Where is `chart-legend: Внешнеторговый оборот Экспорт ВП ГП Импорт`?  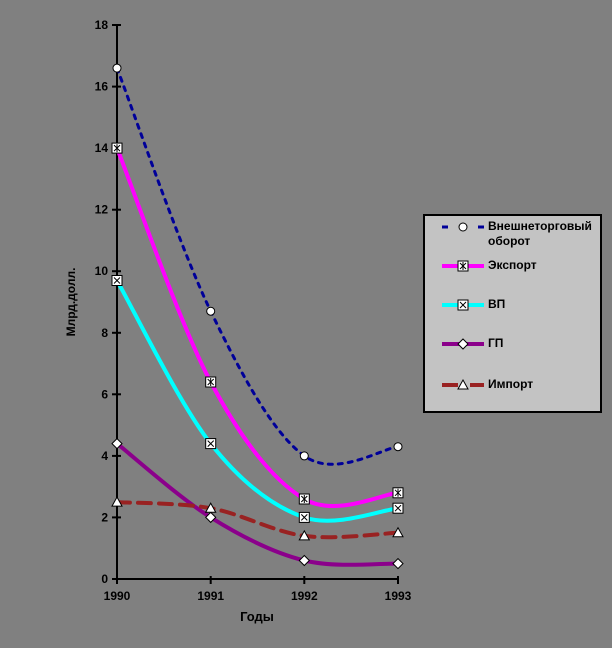 chart-legend: Внешнеторговый оборот Экспорт ВП ГП Импорт is located at coordinates (512, 313).